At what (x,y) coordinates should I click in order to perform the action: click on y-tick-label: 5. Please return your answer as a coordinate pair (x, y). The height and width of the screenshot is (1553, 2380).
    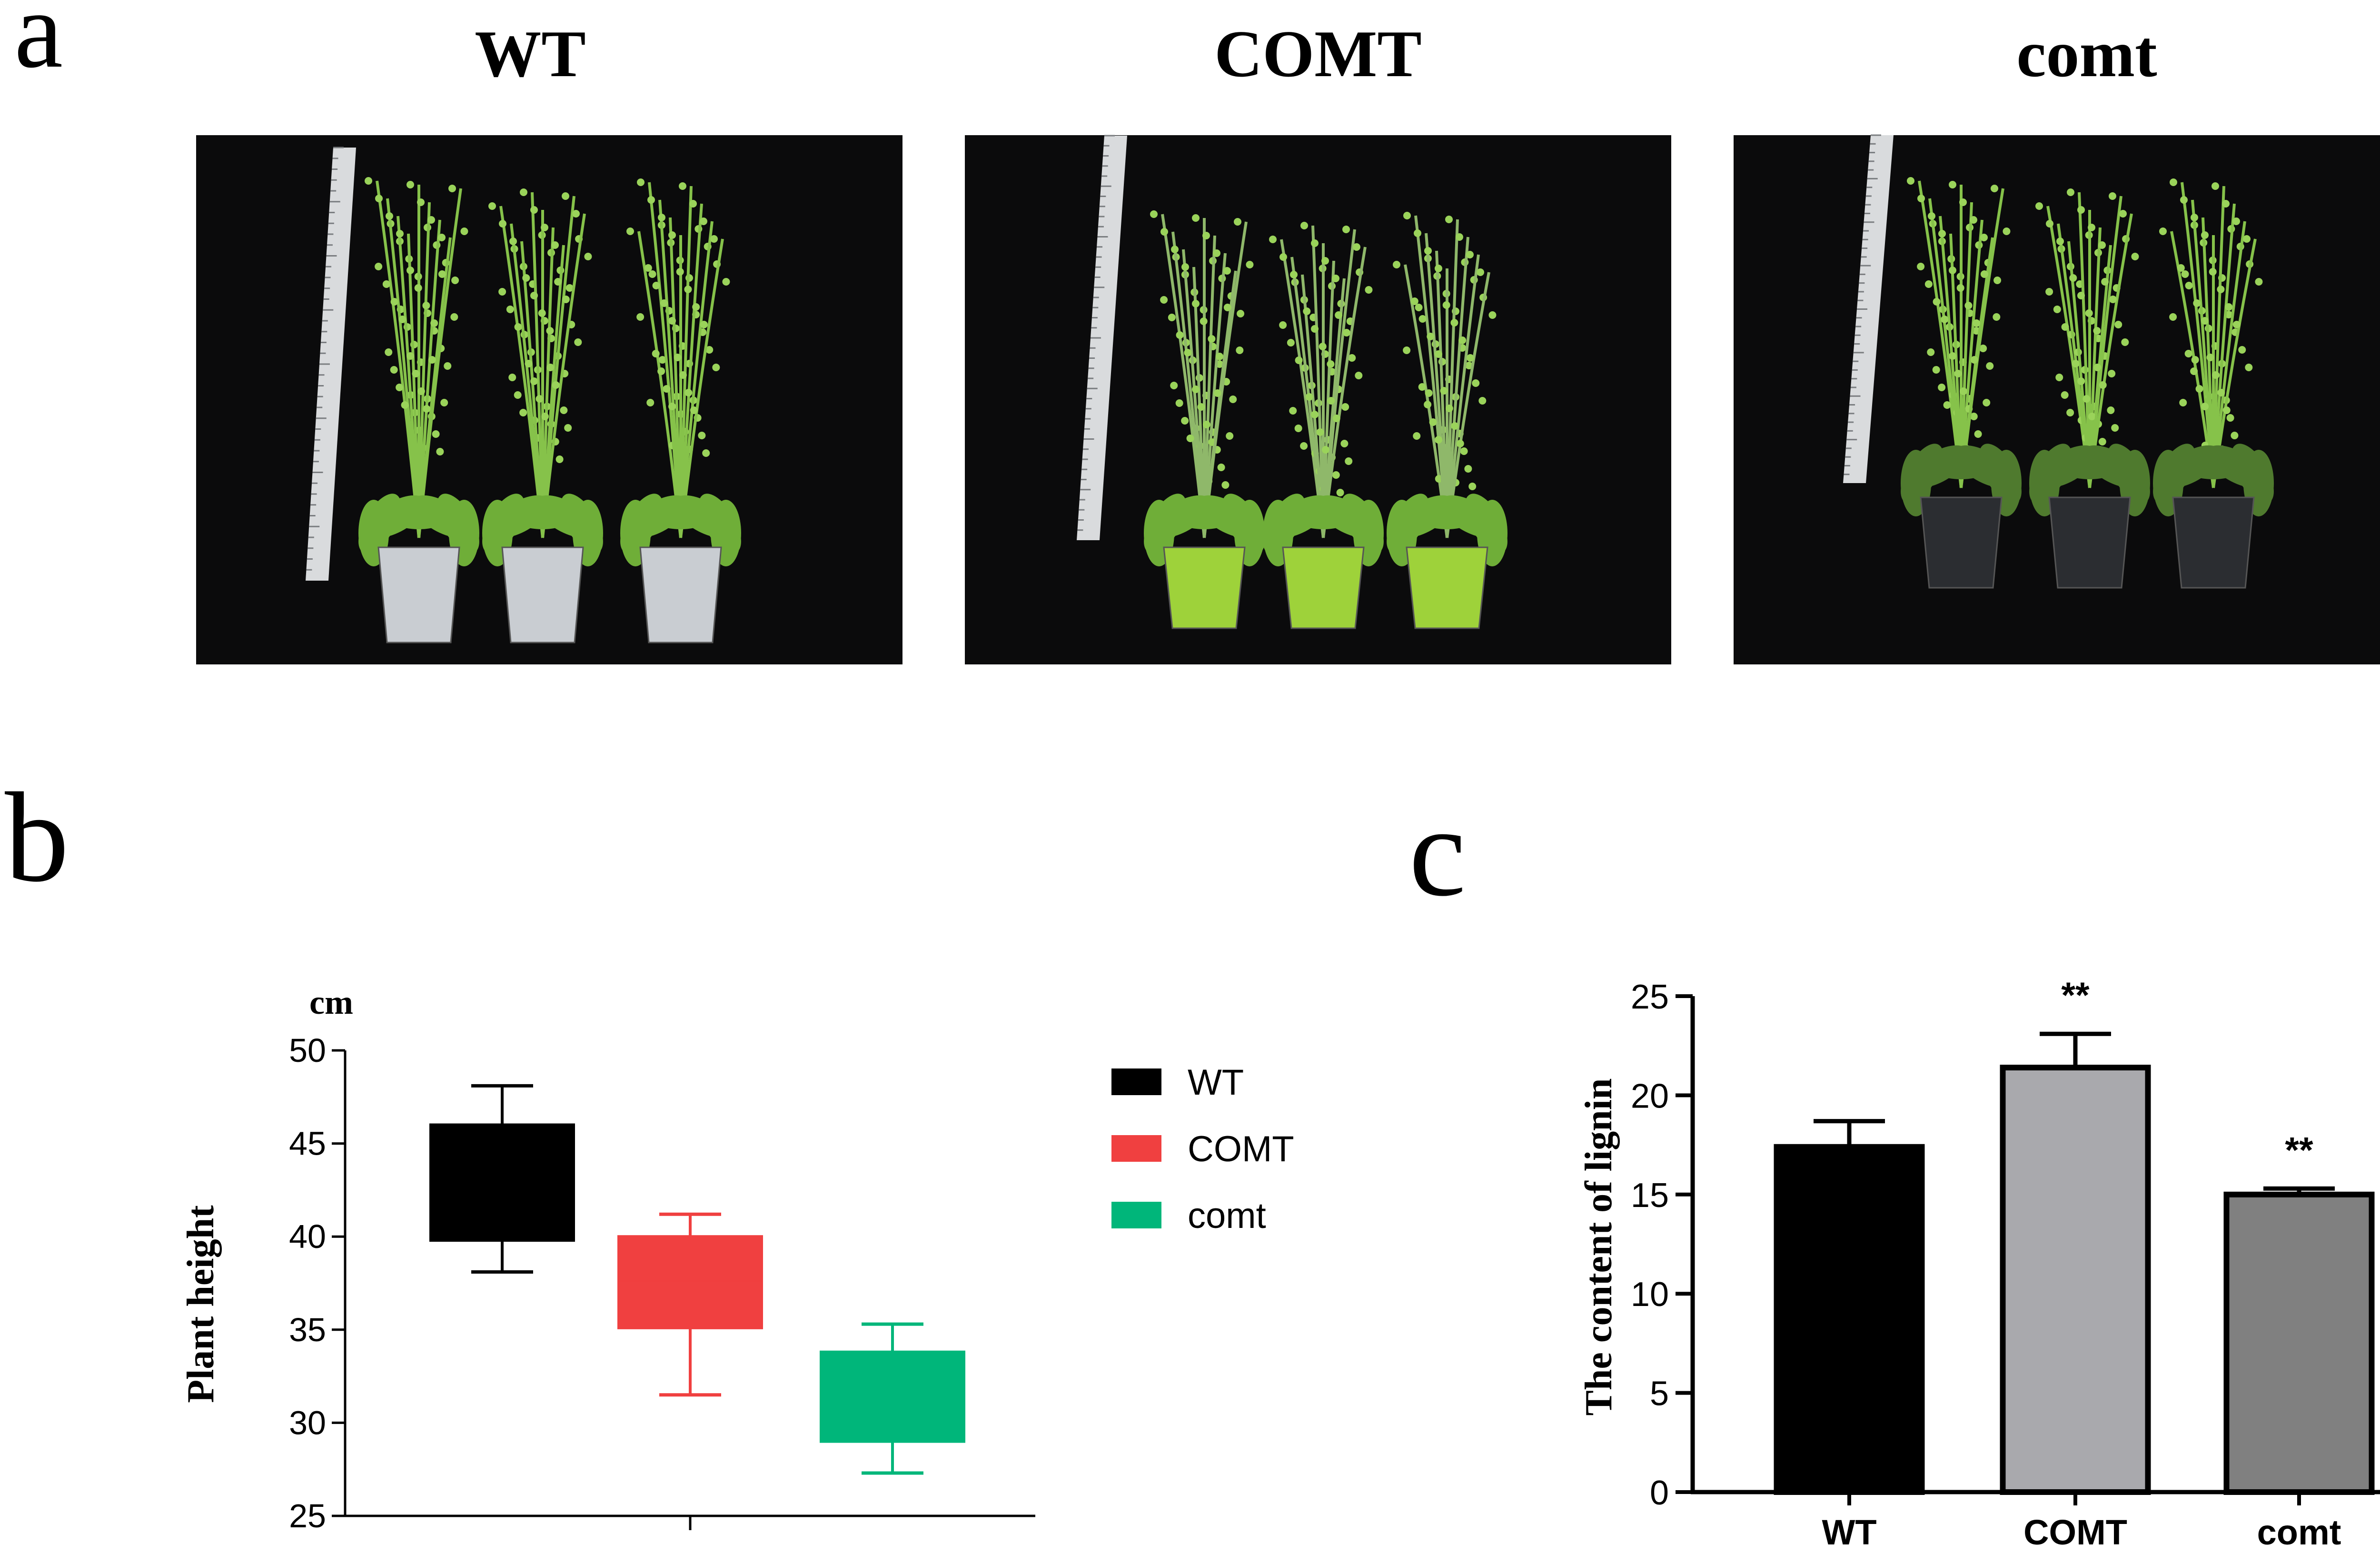
    Looking at the image, I should click on (1659, 1394).